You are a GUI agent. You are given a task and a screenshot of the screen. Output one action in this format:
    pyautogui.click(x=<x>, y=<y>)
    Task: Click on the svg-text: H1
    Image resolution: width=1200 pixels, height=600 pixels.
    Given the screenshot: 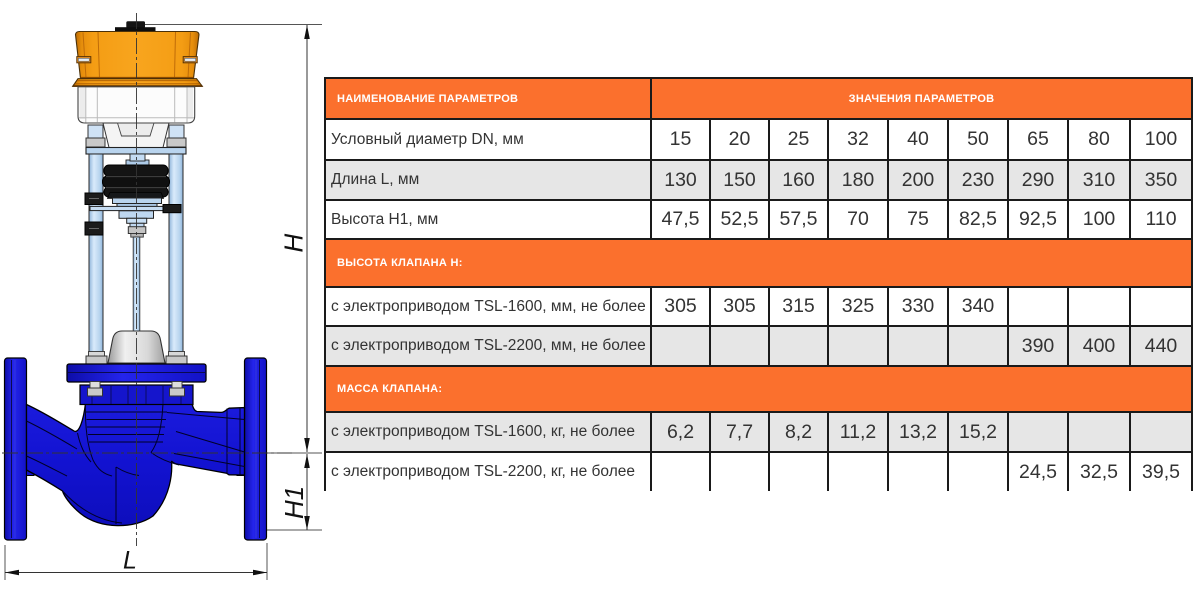 What is the action you would take?
    pyautogui.click(x=294, y=502)
    